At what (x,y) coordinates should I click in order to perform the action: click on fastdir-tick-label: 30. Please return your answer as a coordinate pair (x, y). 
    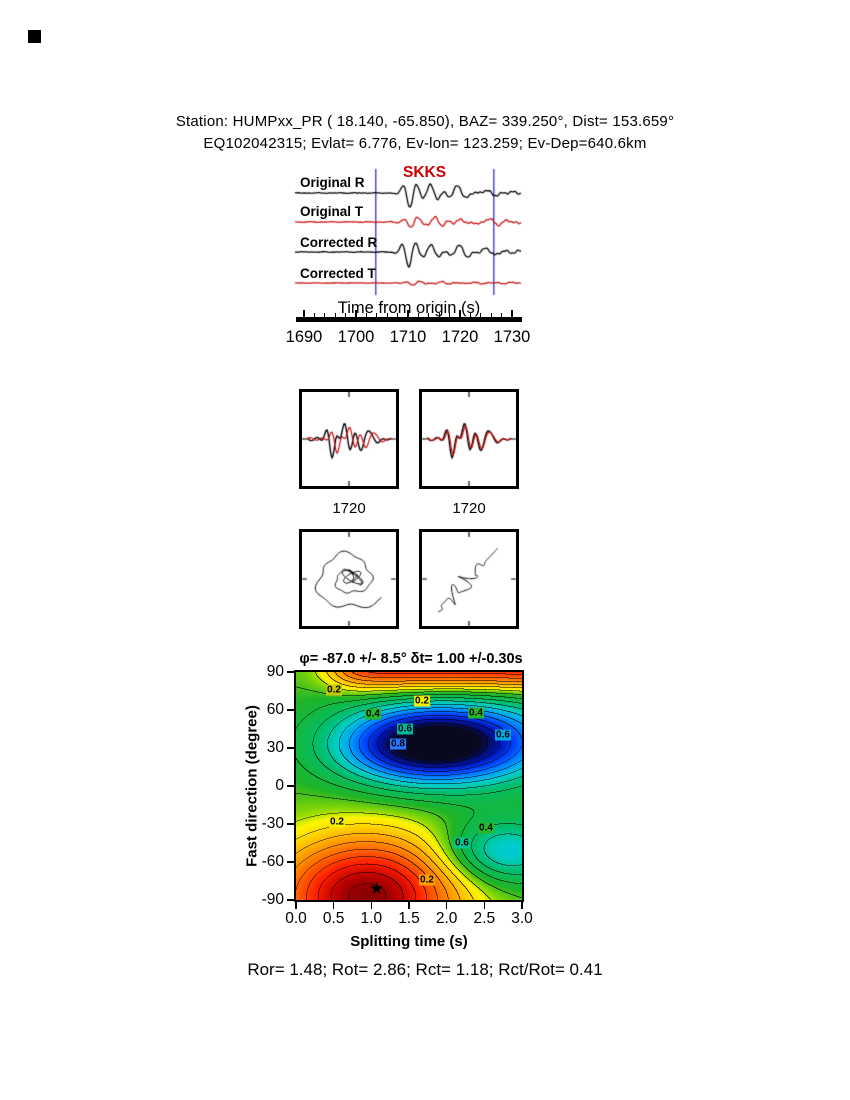
    Looking at the image, I should click on (275, 747).